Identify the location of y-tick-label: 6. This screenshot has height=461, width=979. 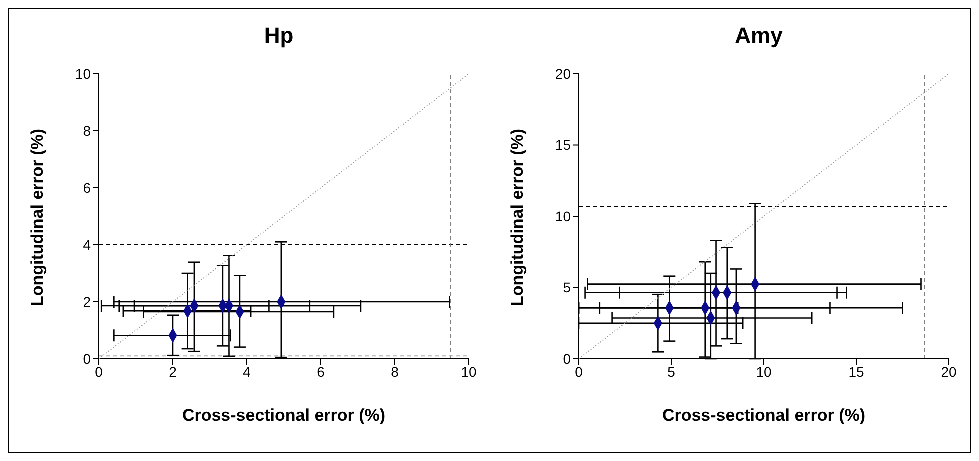
(87, 188).